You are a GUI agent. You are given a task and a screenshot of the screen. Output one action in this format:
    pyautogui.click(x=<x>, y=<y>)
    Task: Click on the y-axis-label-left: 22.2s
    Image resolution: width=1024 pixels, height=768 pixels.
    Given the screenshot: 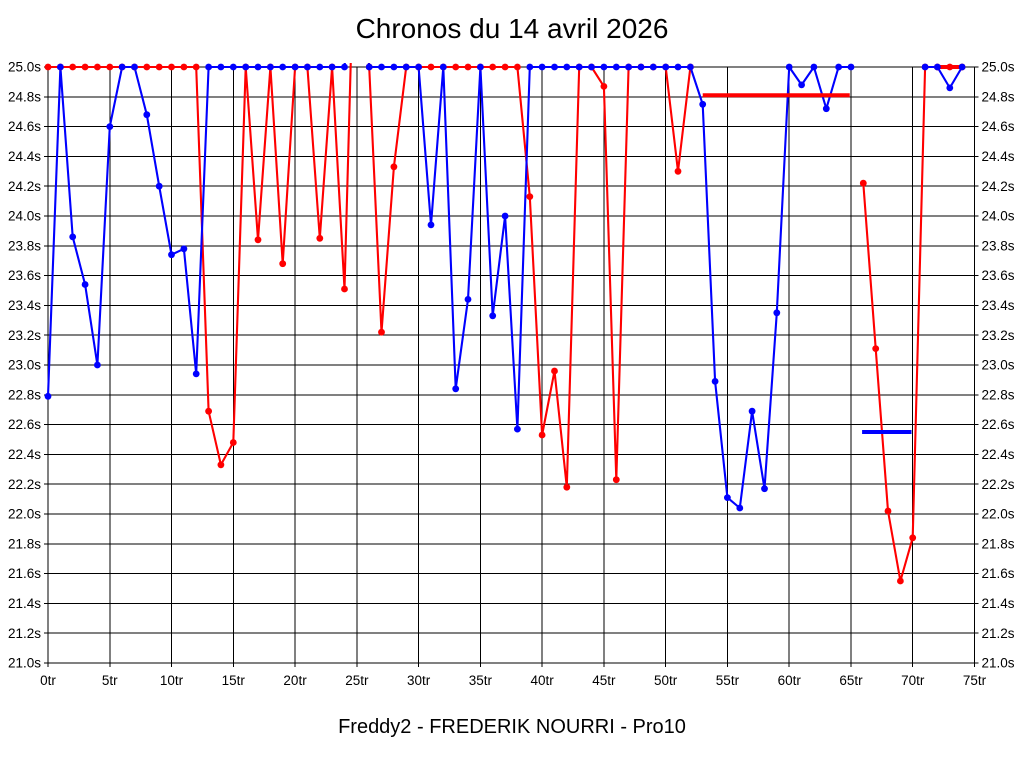 What is the action you would take?
    pyautogui.click(x=24, y=484)
    